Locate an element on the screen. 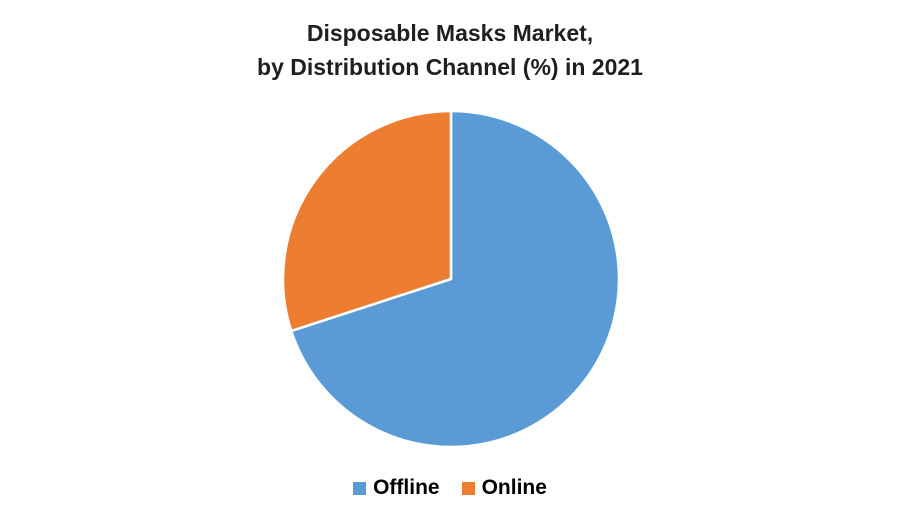  chart-title-line-2: by Distribution Channel (%) in 2021 is located at coordinates (450, 67).